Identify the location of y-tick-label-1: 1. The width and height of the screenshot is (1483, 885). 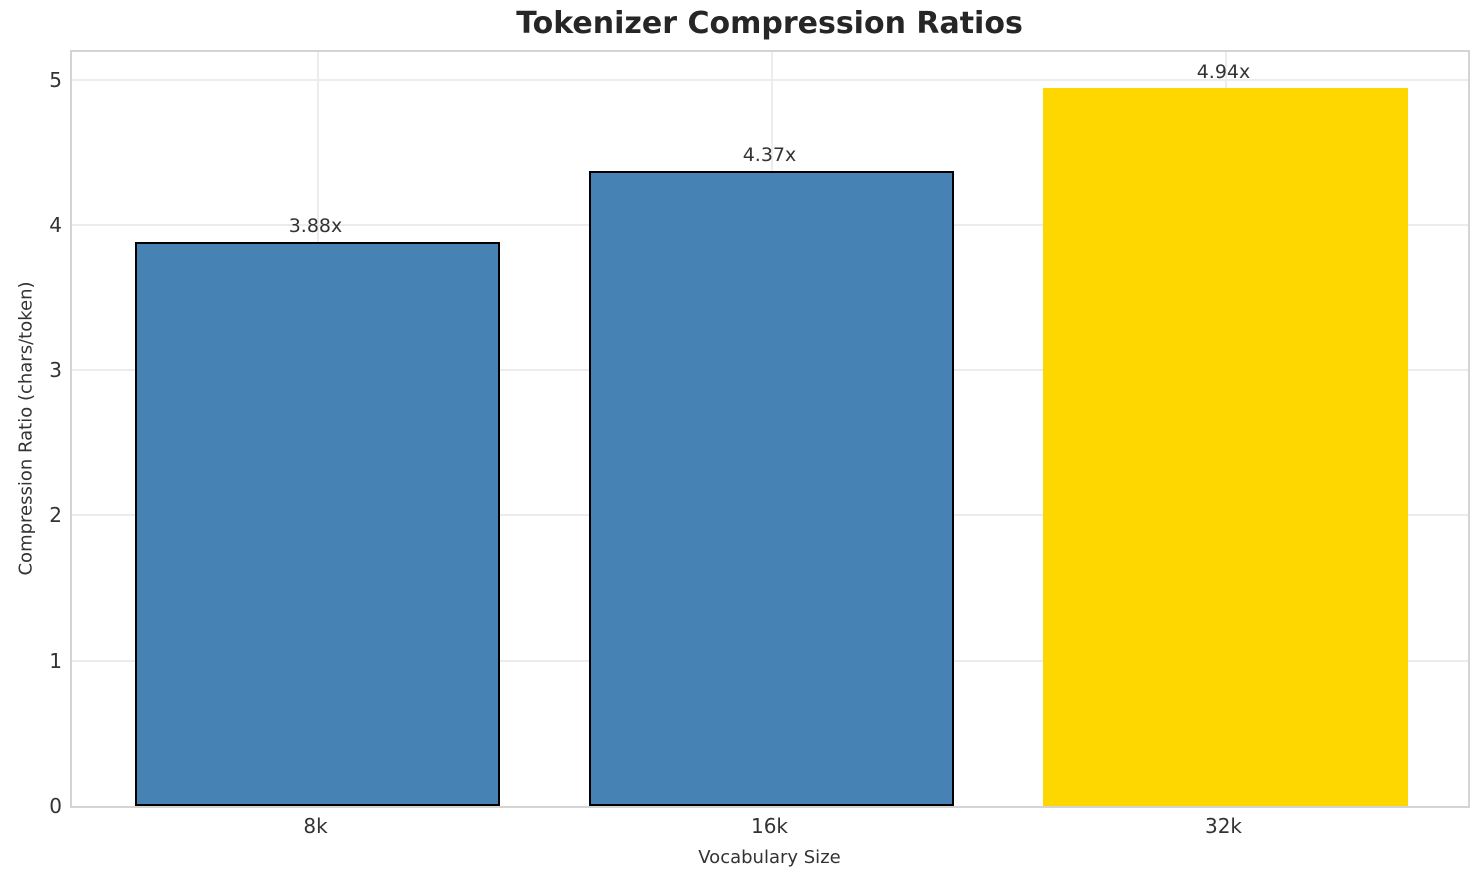
(55, 660).